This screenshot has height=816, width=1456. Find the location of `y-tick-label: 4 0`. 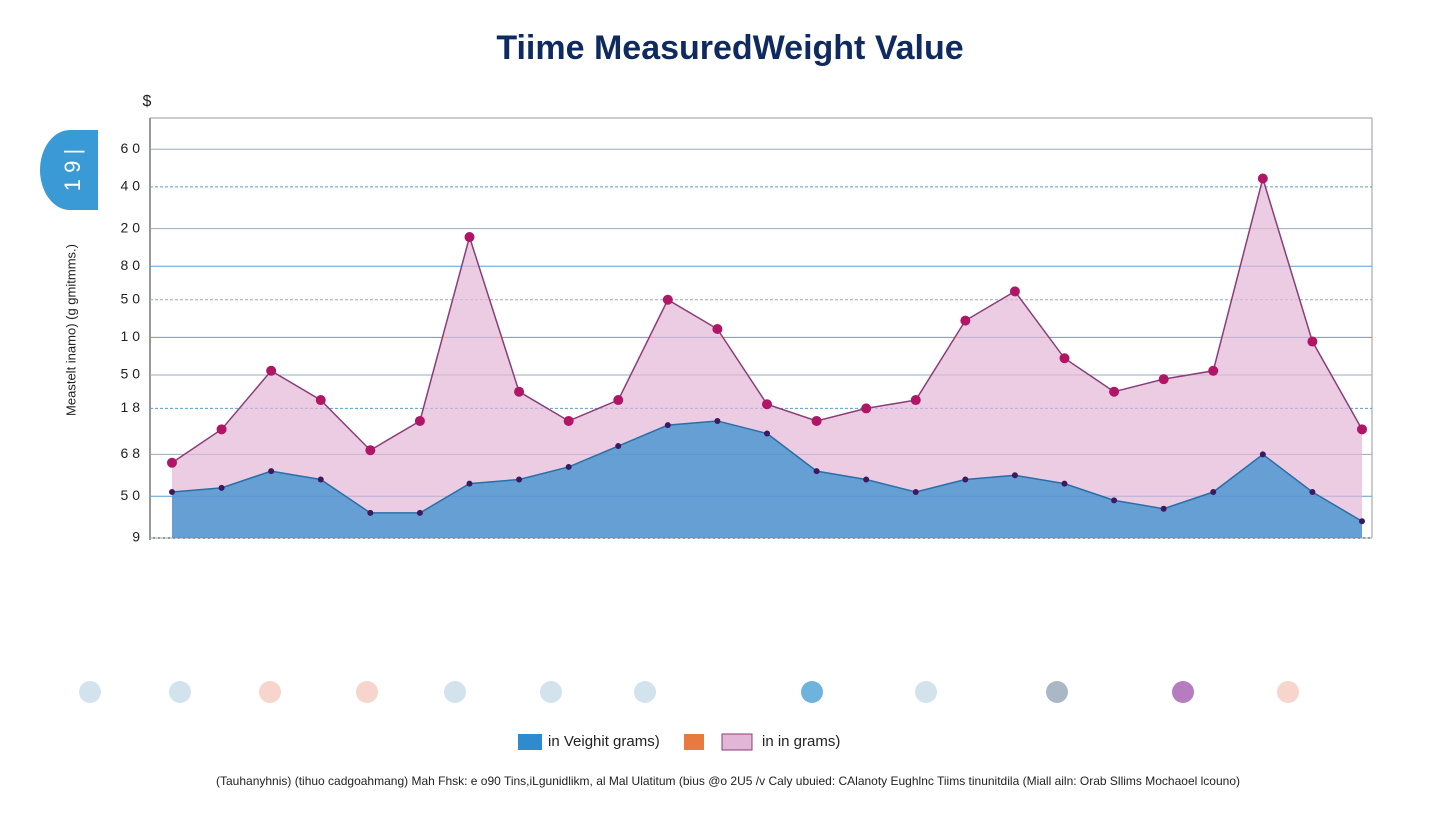

y-tick-label: 4 0 is located at coordinates (131, 186).